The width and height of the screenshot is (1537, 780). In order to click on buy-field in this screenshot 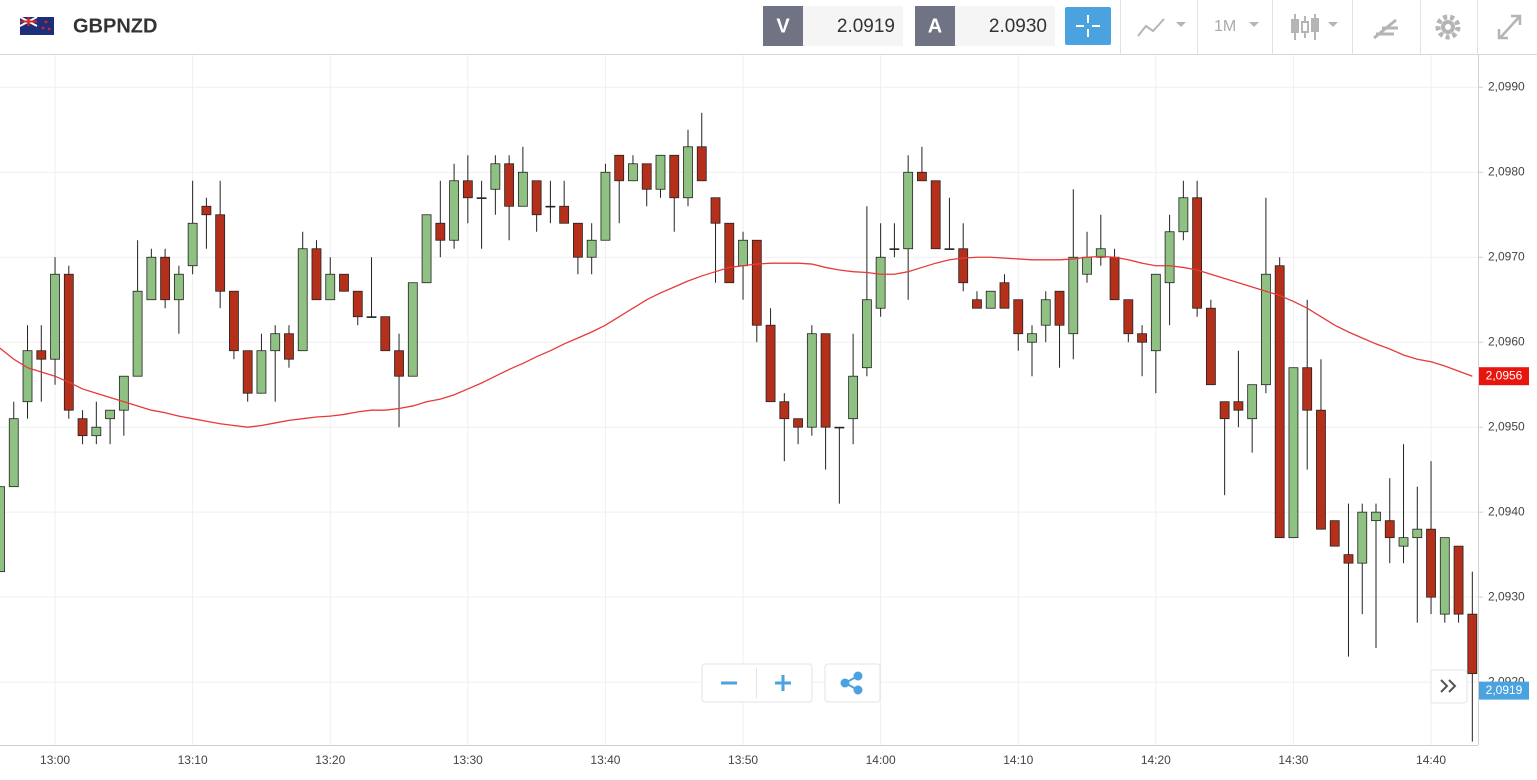, I will do `click(1005, 26)`.